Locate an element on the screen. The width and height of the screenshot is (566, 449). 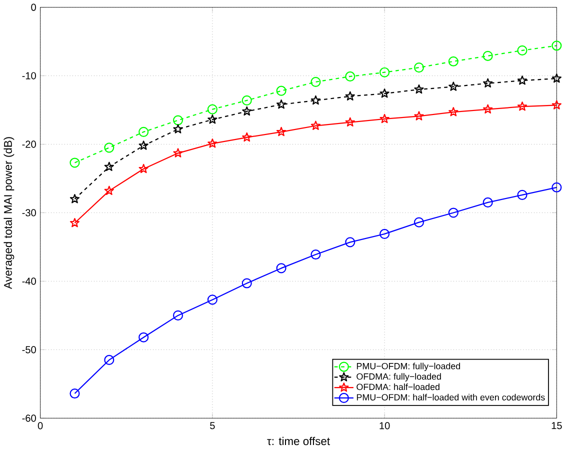
legend-label: OFDMA: fully−loaded is located at coordinates (398, 377).